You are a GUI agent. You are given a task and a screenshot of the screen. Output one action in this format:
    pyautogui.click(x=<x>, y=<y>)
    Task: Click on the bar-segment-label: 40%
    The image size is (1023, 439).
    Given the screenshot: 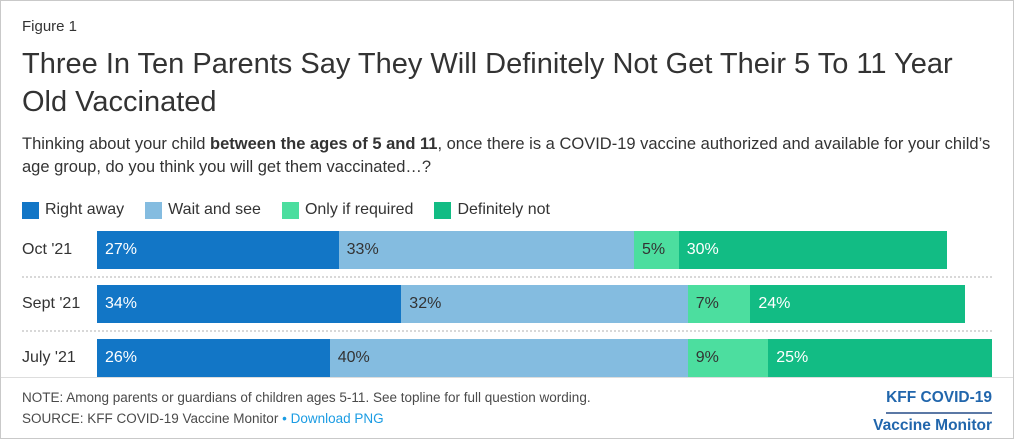 What is the action you would take?
    pyautogui.click(x=353, y=358)
    